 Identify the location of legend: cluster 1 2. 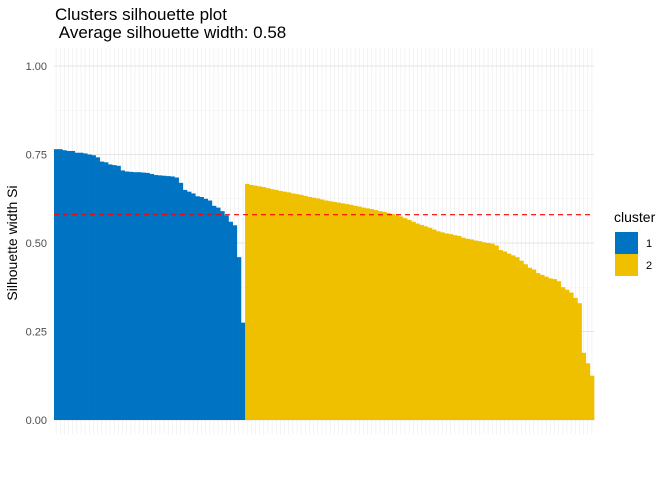
(635, 242).